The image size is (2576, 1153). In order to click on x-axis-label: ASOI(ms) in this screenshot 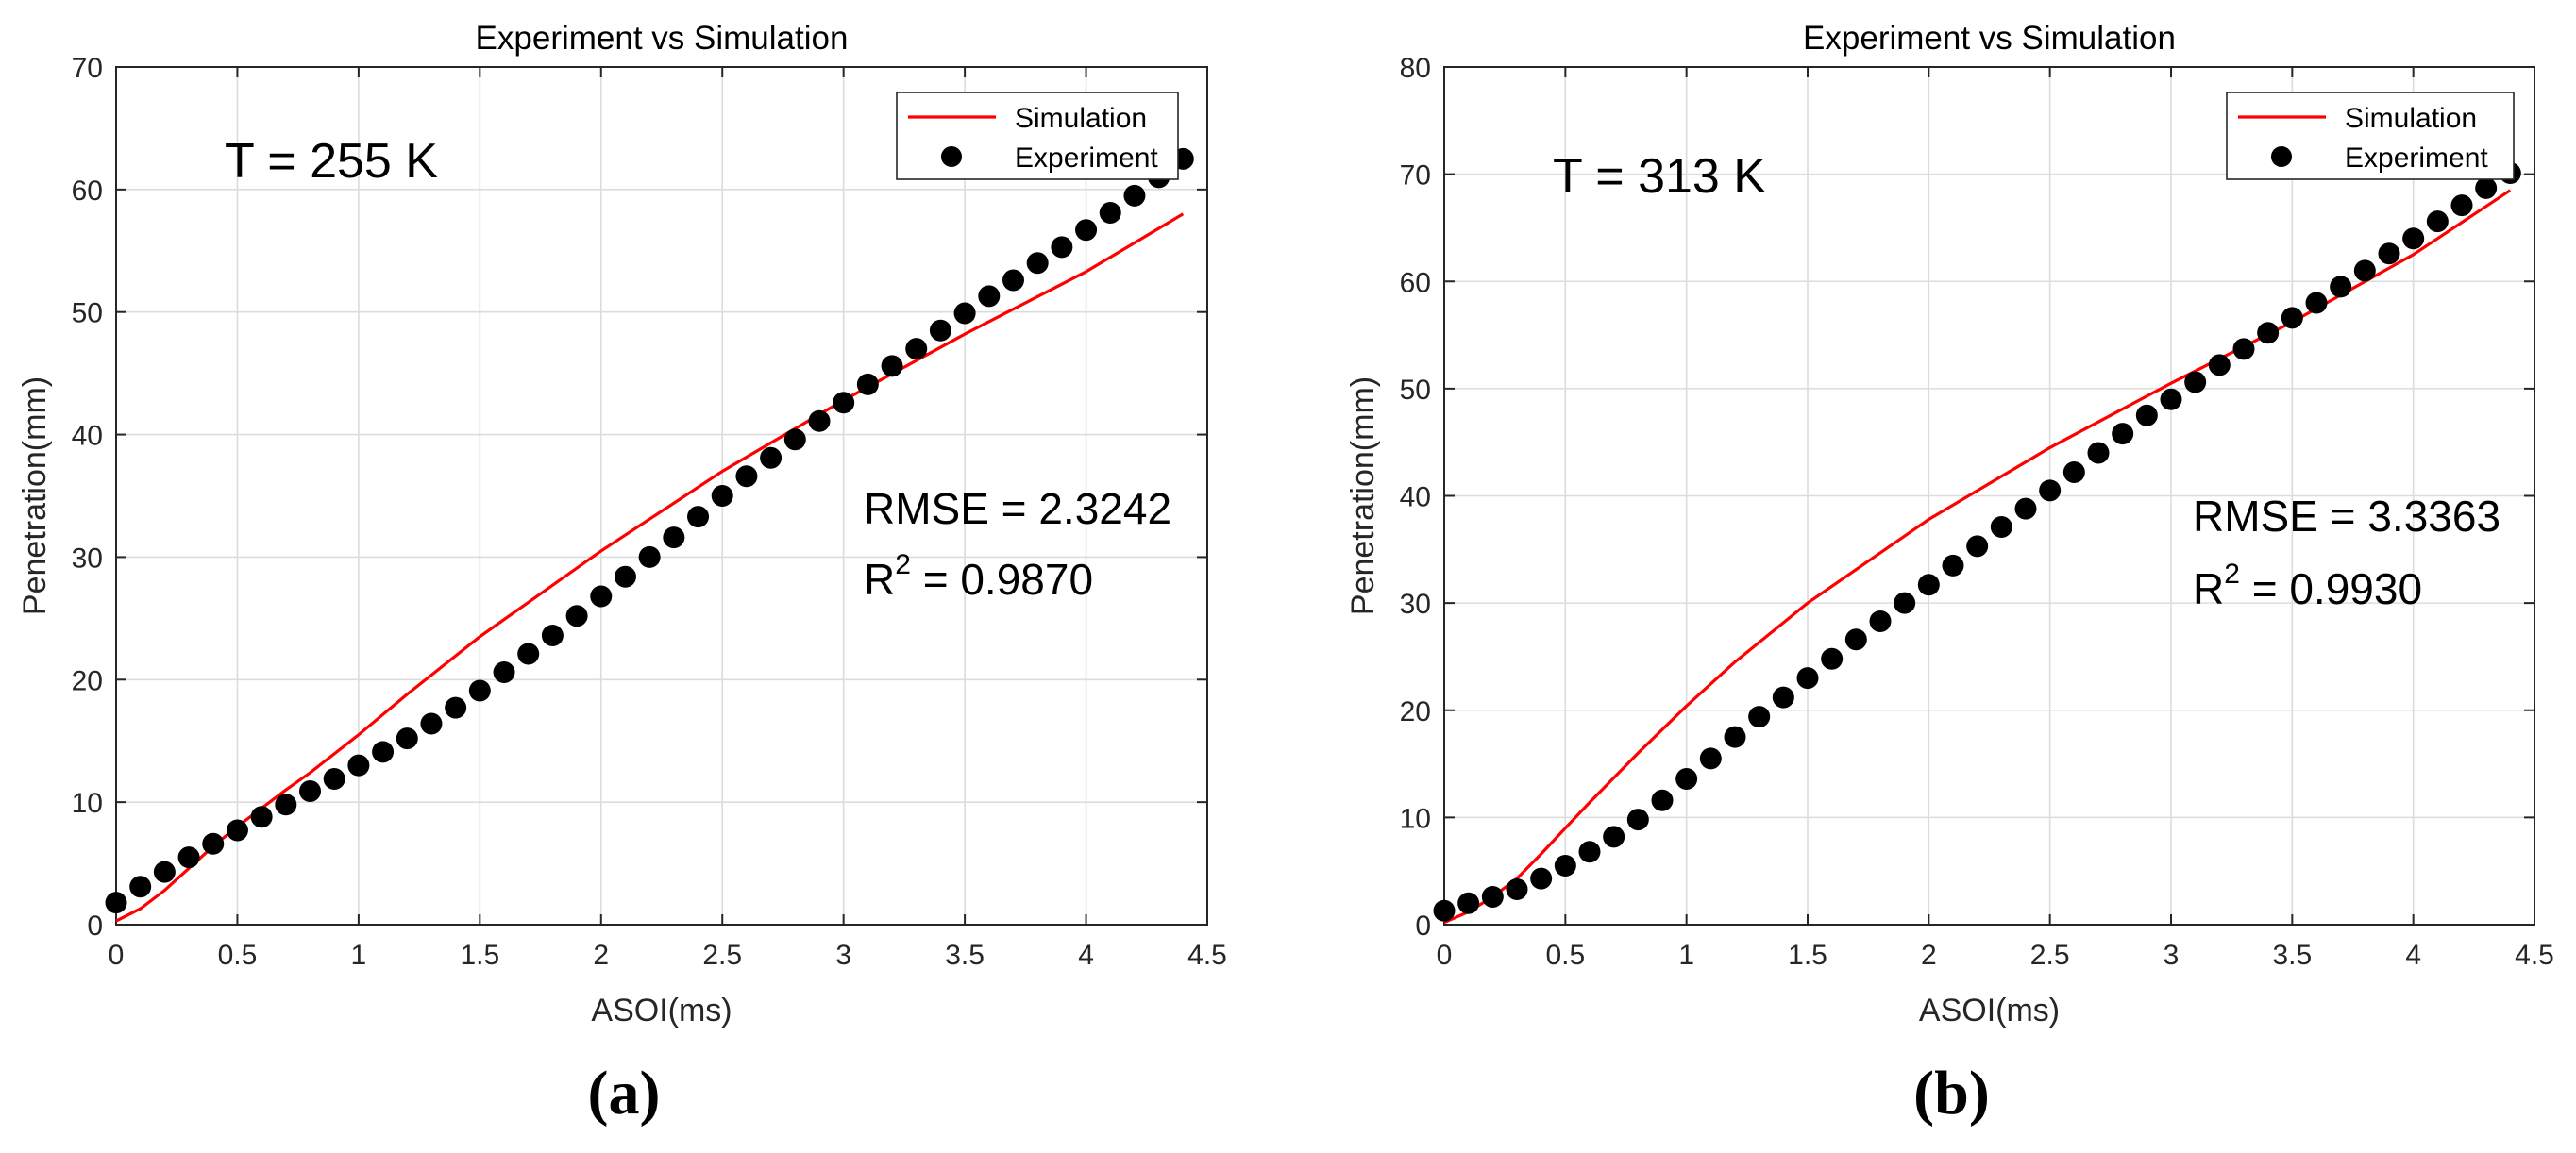, I will do `click(662, 1010)`.